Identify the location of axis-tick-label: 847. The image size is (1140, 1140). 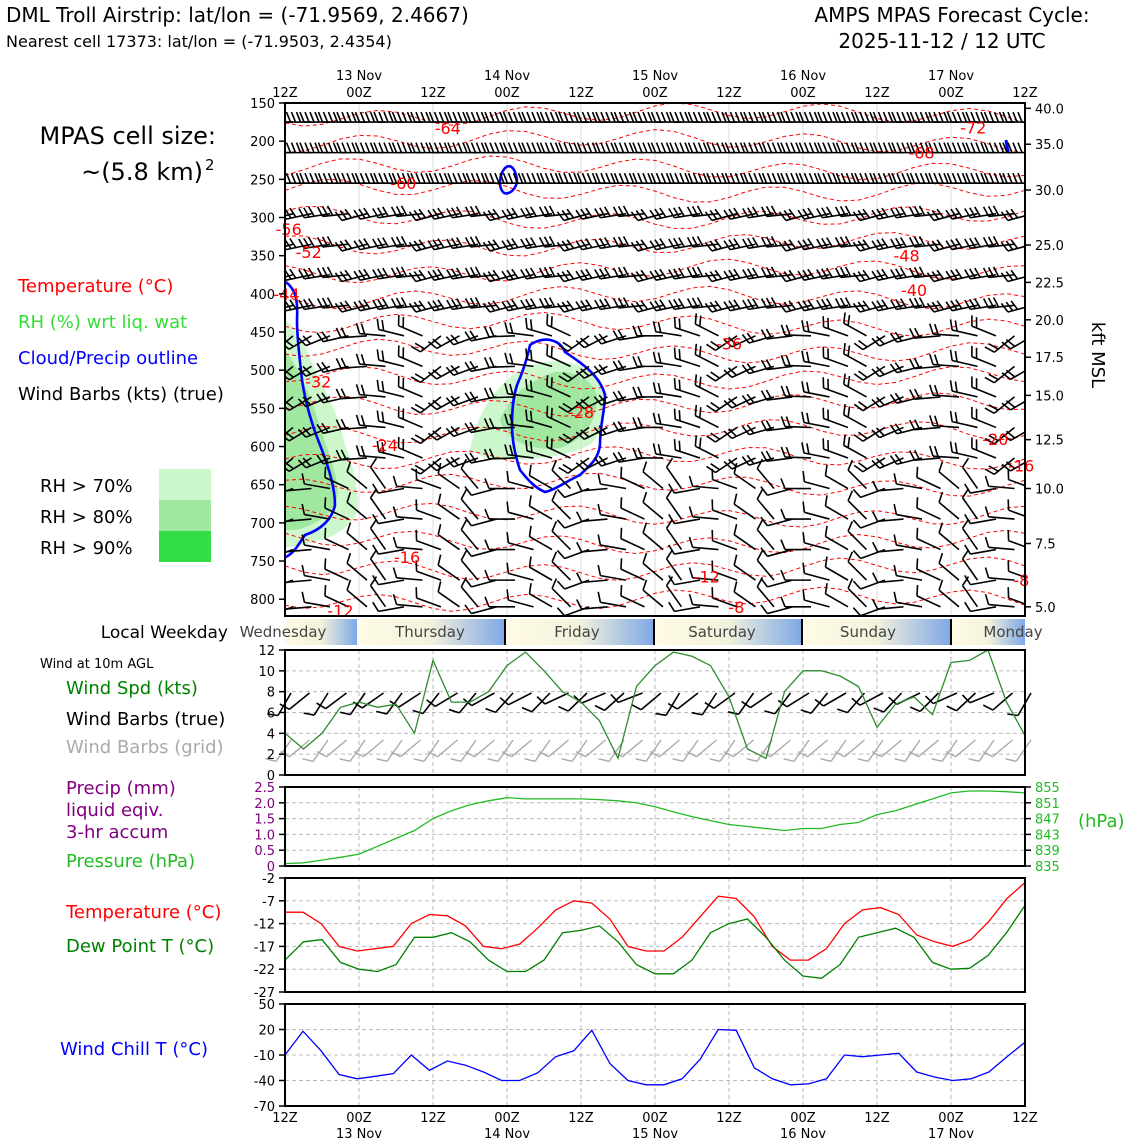
(1047, 820).